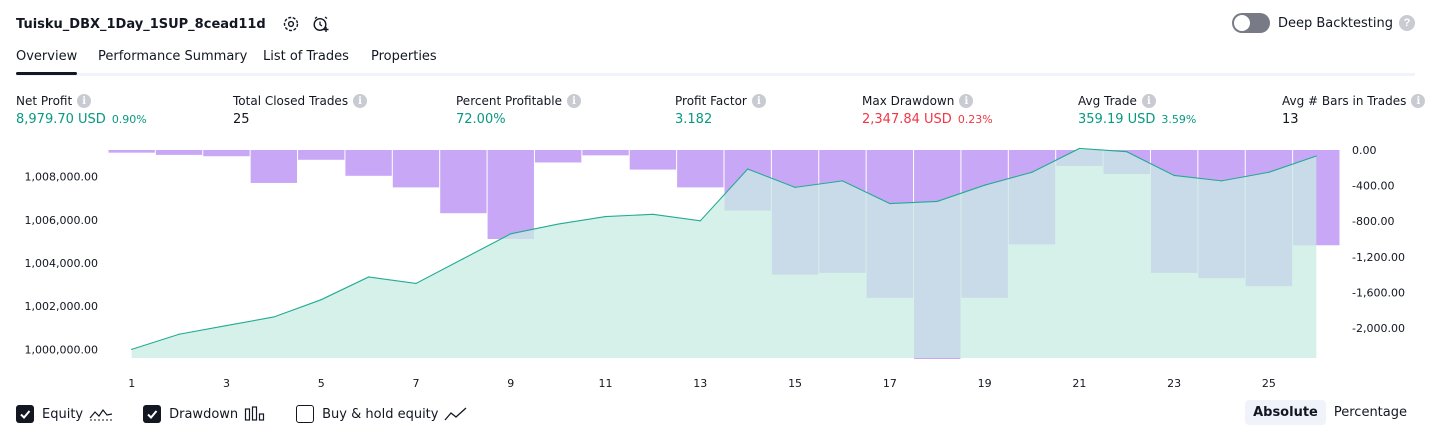  What do you see at coordinates (404, 56) in the screenshot?
I see `tab-properties: Properties` at bounding box center [404, 56].